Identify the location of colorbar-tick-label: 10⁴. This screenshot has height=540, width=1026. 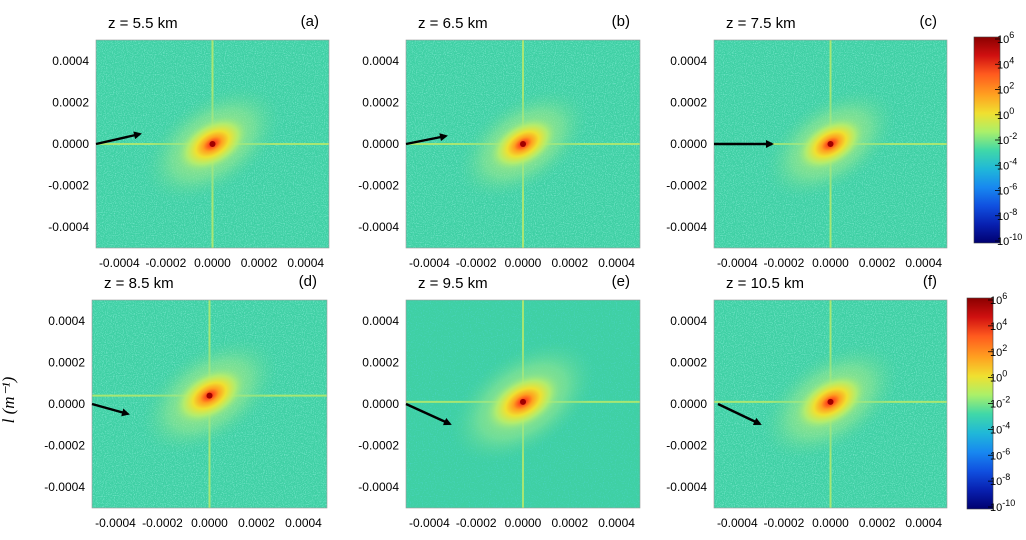
(1005, 63).